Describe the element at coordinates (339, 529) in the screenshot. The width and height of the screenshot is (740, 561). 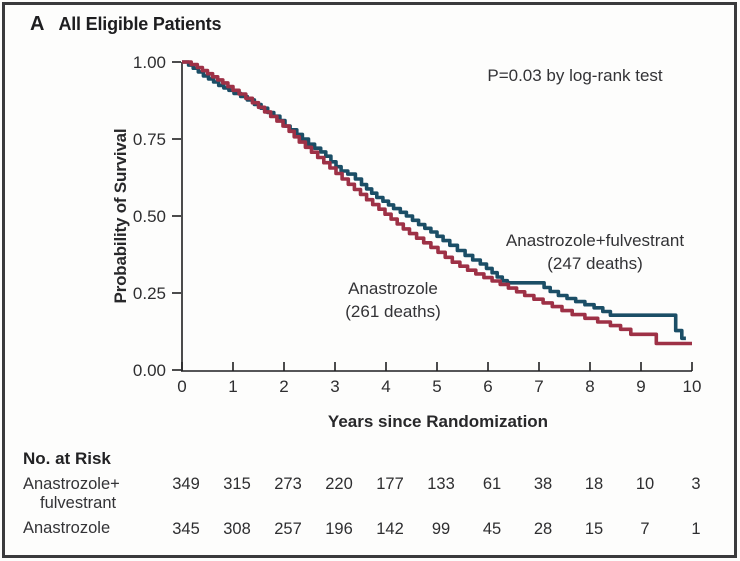
I see `risk-value: 196` at that location.